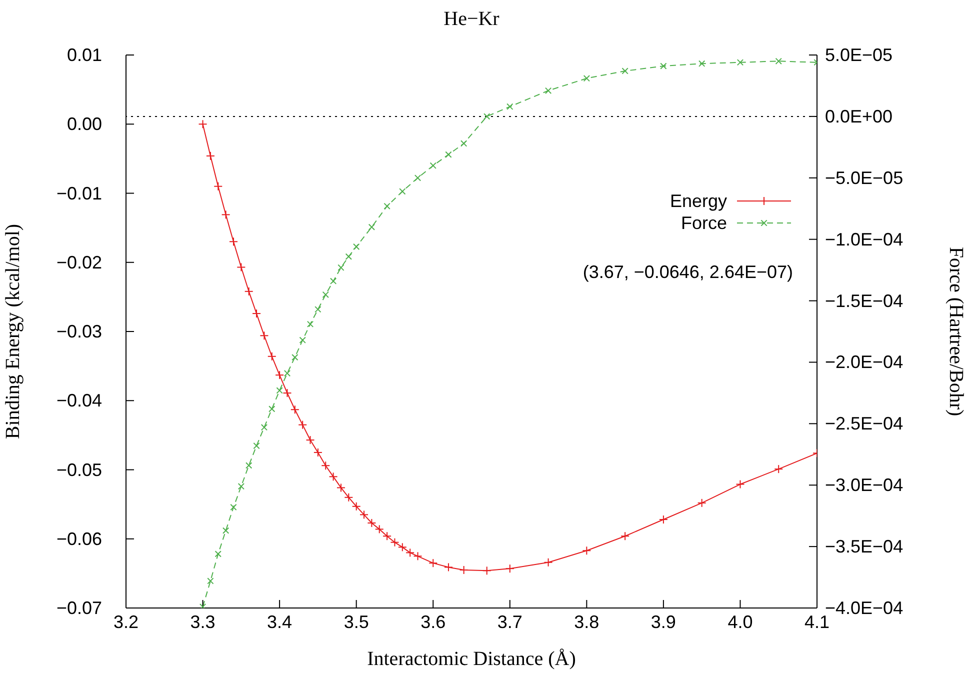 This screenshot has width=973, height=675. What do you see at coordinates (471, 19) in the screenshot?
I see `chart-title: He−Kr` at bounding box center [471, 19].